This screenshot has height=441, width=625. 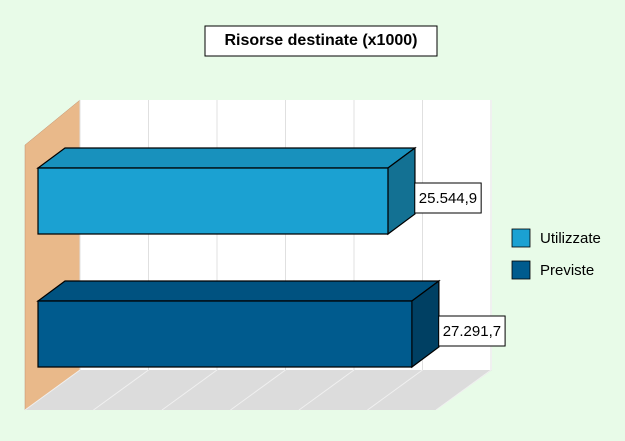 I want to click on value-label: 27.291,7, so click(x=472, y=331).